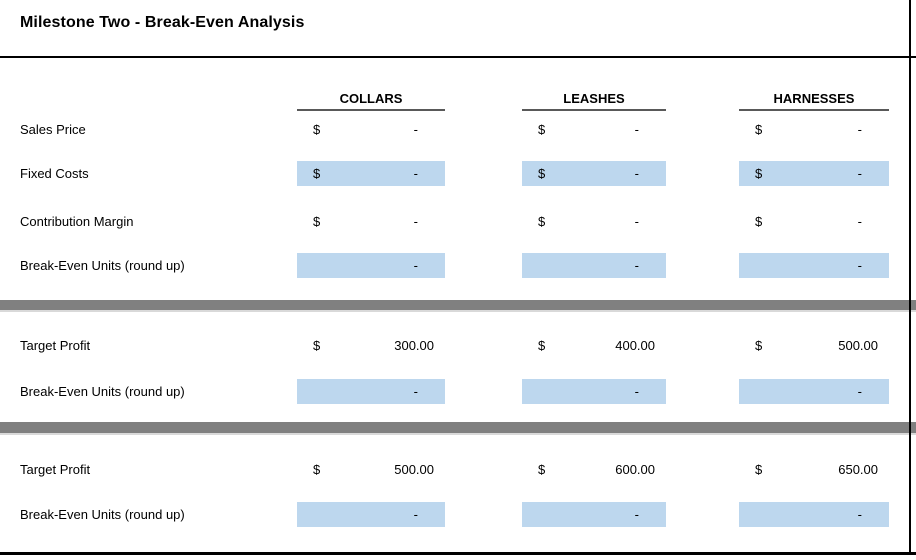 Image resolution: width=916 pixels, height=560 pixels. I want to click on cell-sales-price-collars: $ -, so click(371, 129).